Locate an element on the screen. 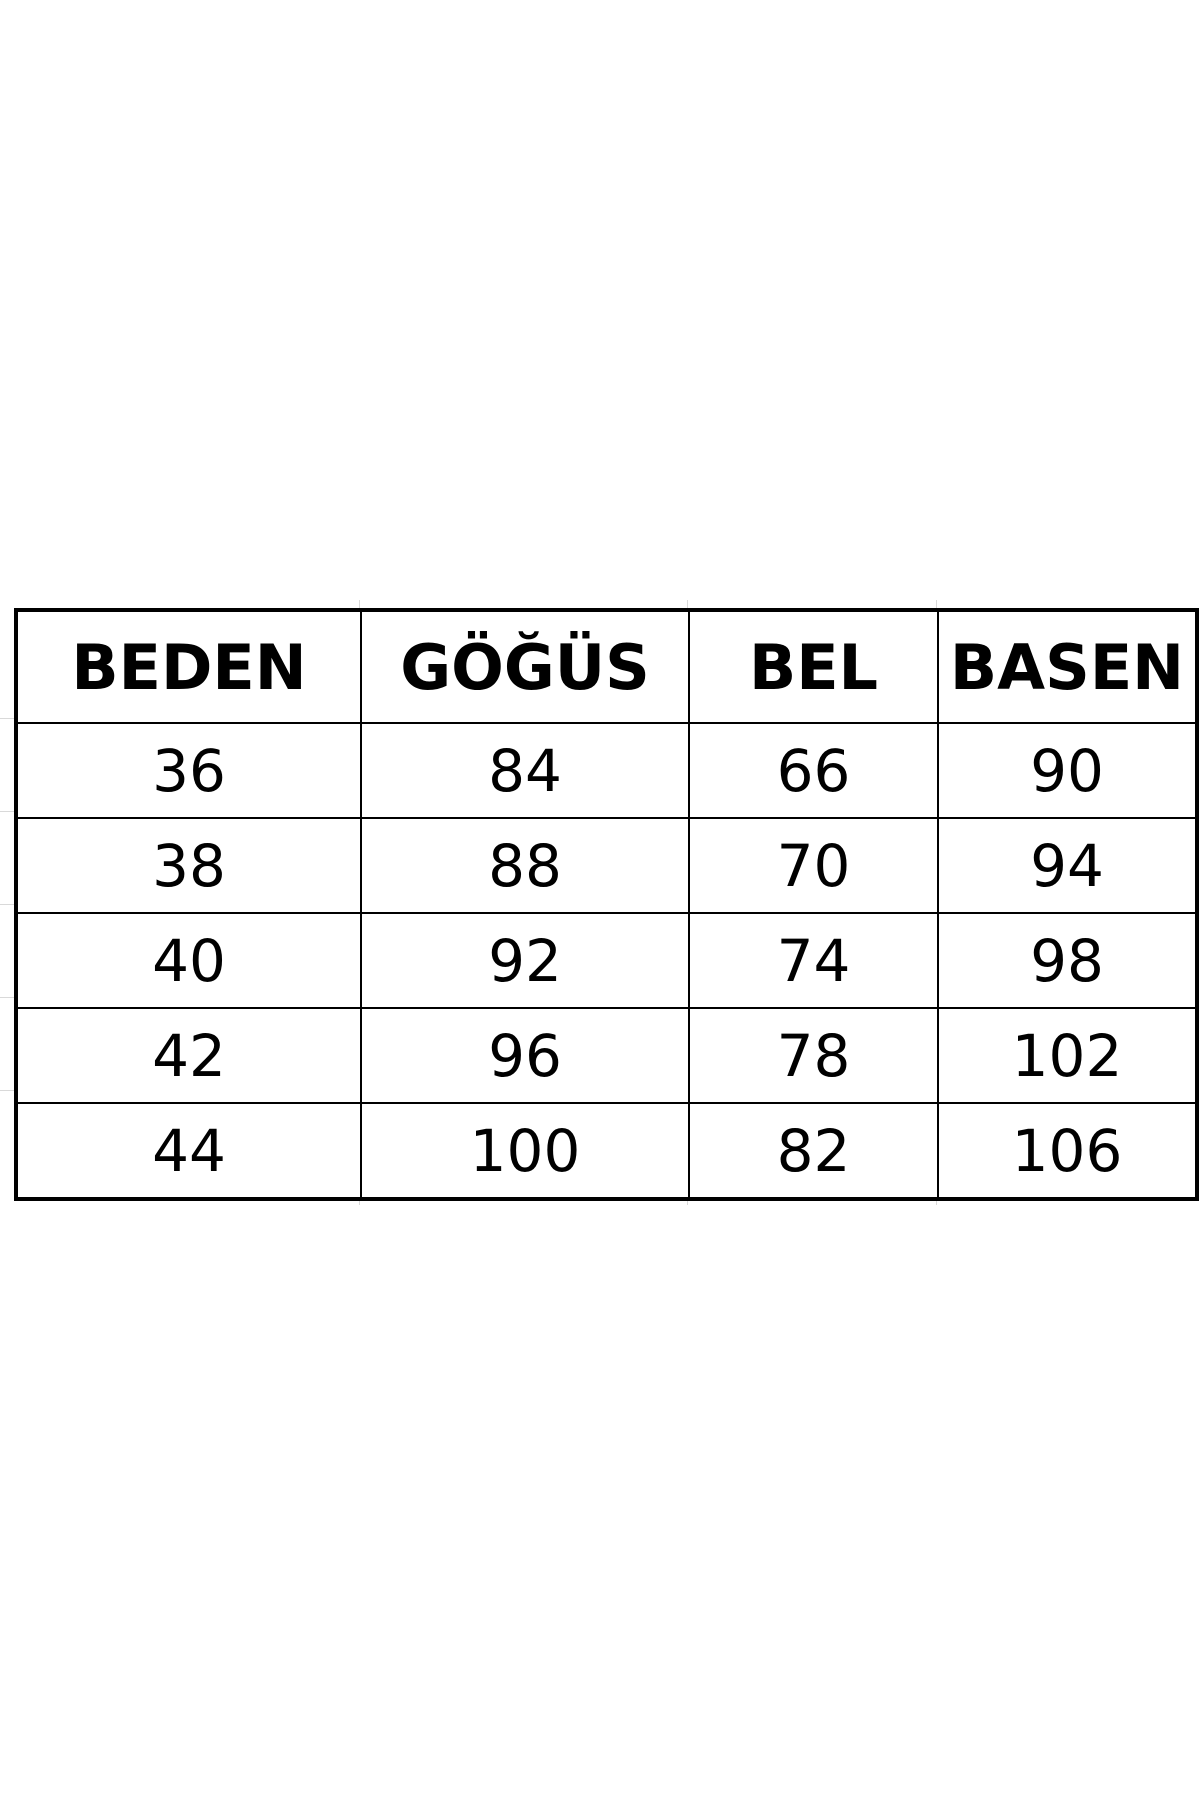  header-gogus: GÖĞÜS is located at coordinates (525, 666).